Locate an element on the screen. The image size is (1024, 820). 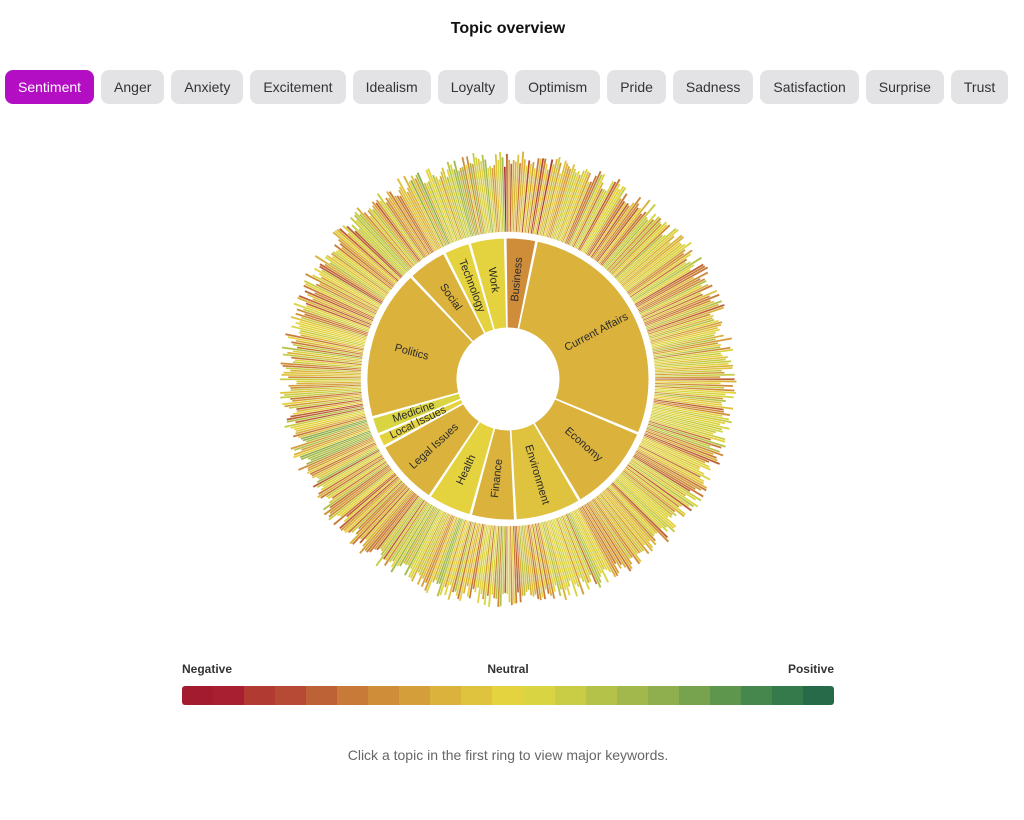
topic-segment-social is located at coordinates (448, 297).